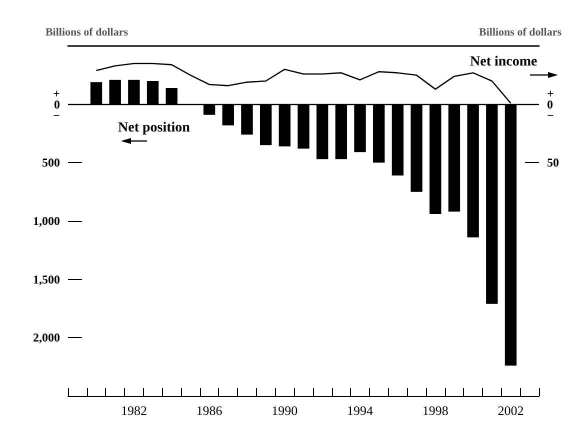 Image resolution: width=587 pixels, height=429 pixels. I want to click on y2-tick-label: 50, so click(553, 163).